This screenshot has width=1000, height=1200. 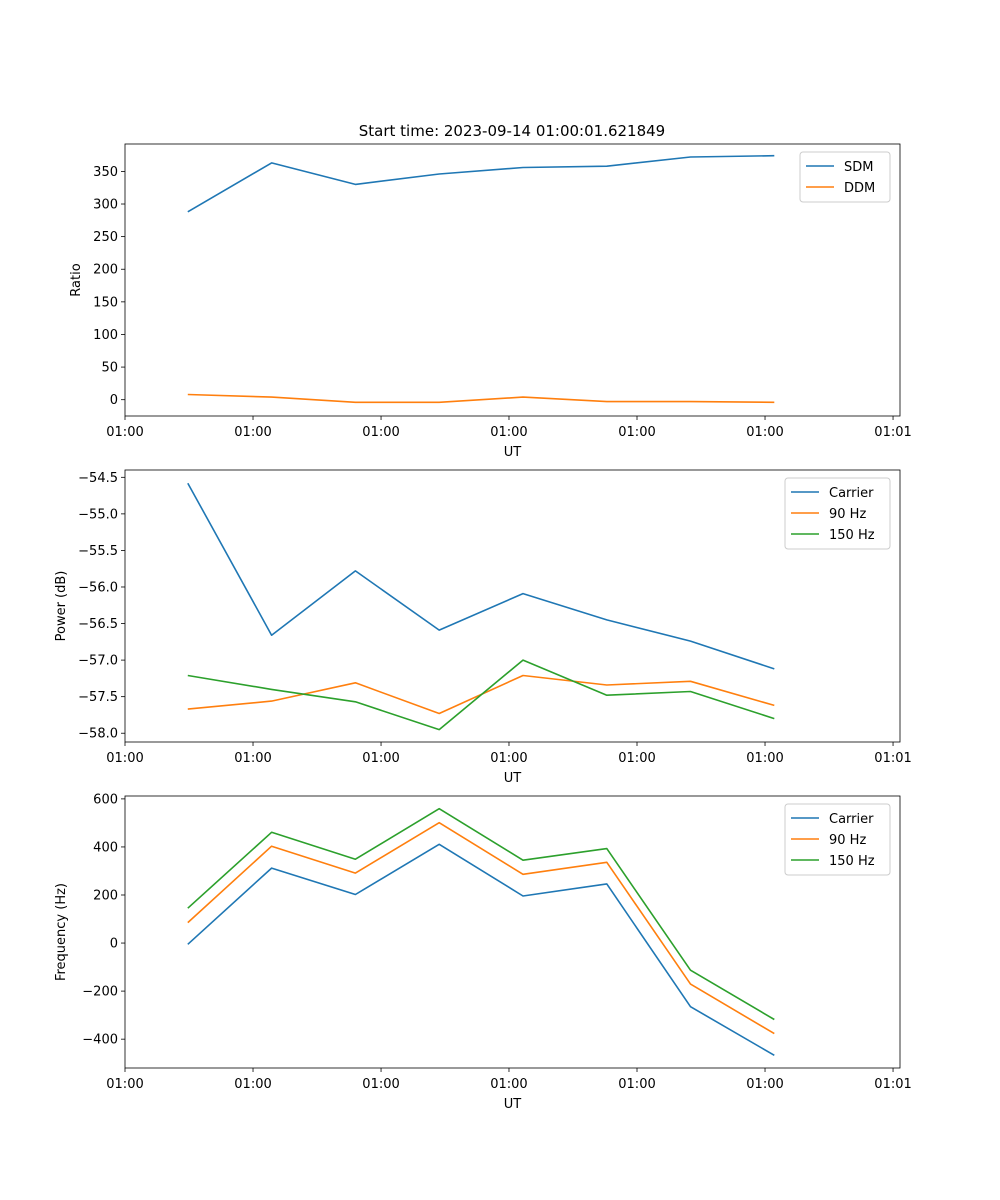 What do you see at coordinates (851, 819) in the screenshot?
I see `frequency-legend-label-carrier: Carrier` at bounding box center [851, 819].